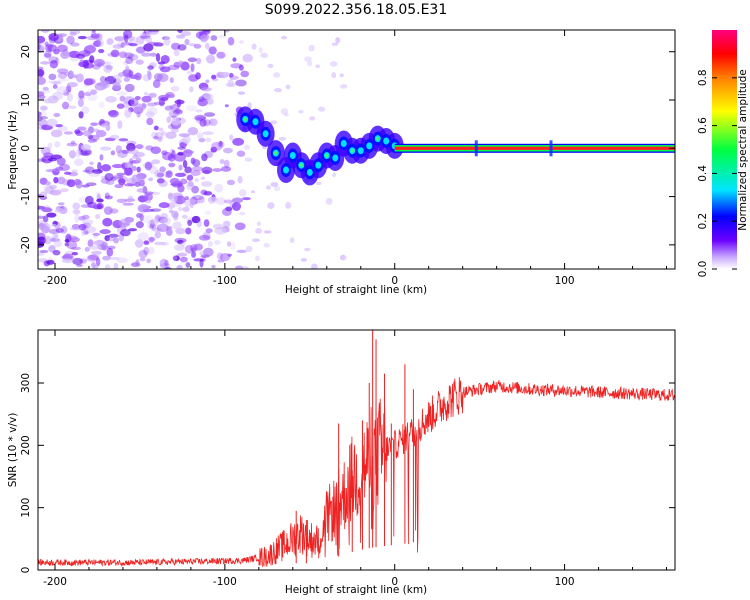 Image resolution: width=750 pixels, height=600 pixels. What do you see at coordinates (13, 149) in the screenshot?
I see `spectrogram-ylabel: Frequency (Hz)` at bounding box center [13, 149].